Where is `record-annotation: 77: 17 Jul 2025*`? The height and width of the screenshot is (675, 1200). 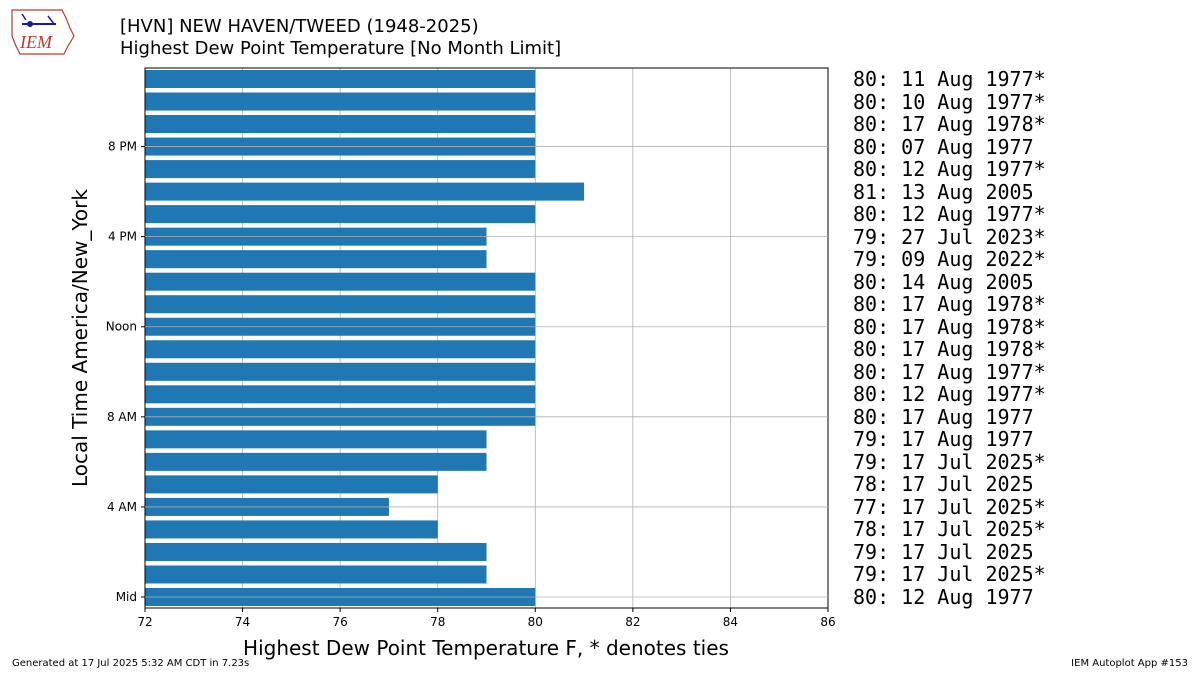
record-annotation: 77: 17 Jul 2025* is located at coordinates (949, 506).